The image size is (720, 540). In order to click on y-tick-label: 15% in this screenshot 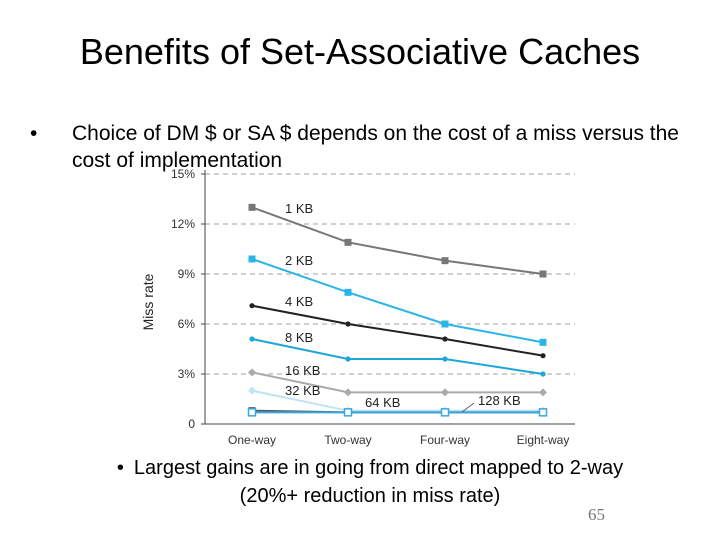, I will do `click(183, 174)`.